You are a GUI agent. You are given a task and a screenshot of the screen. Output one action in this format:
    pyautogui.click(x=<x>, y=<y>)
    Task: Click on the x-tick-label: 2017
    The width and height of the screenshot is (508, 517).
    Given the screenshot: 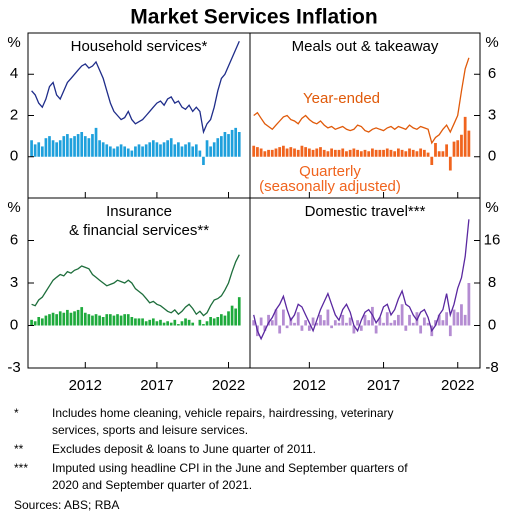 What is the action you would take?
    pyautogui.click(x=383, y=385)
    